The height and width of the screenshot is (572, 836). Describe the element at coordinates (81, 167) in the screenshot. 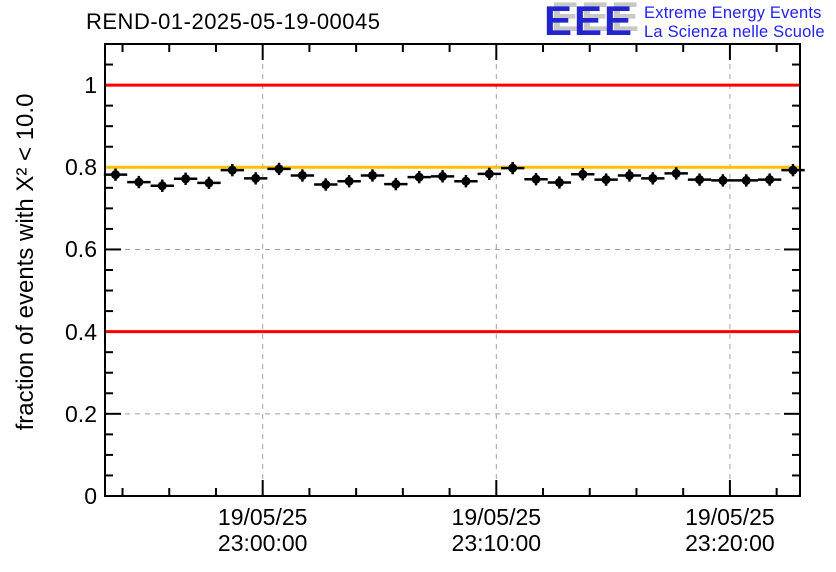

I see `y-tick-label: 0.8` at that location.